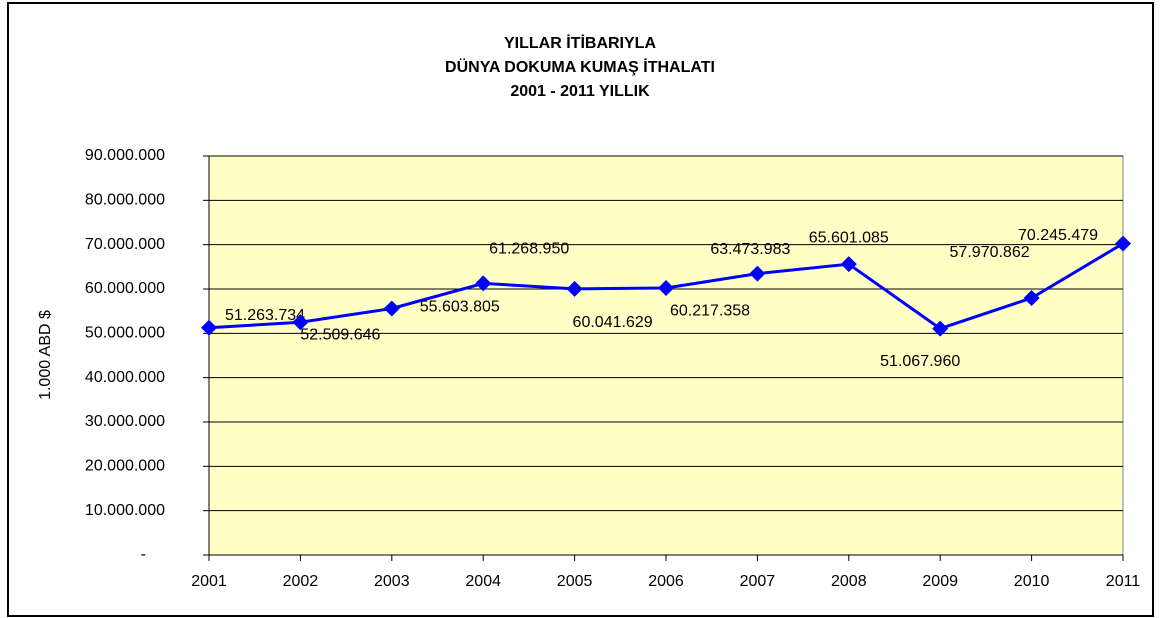 The width and height of the screenshot is (1161, 618). Describe the element at coordinates (1032, 581) in the screenshot. I see `x-tick-label: 2010` at that location.